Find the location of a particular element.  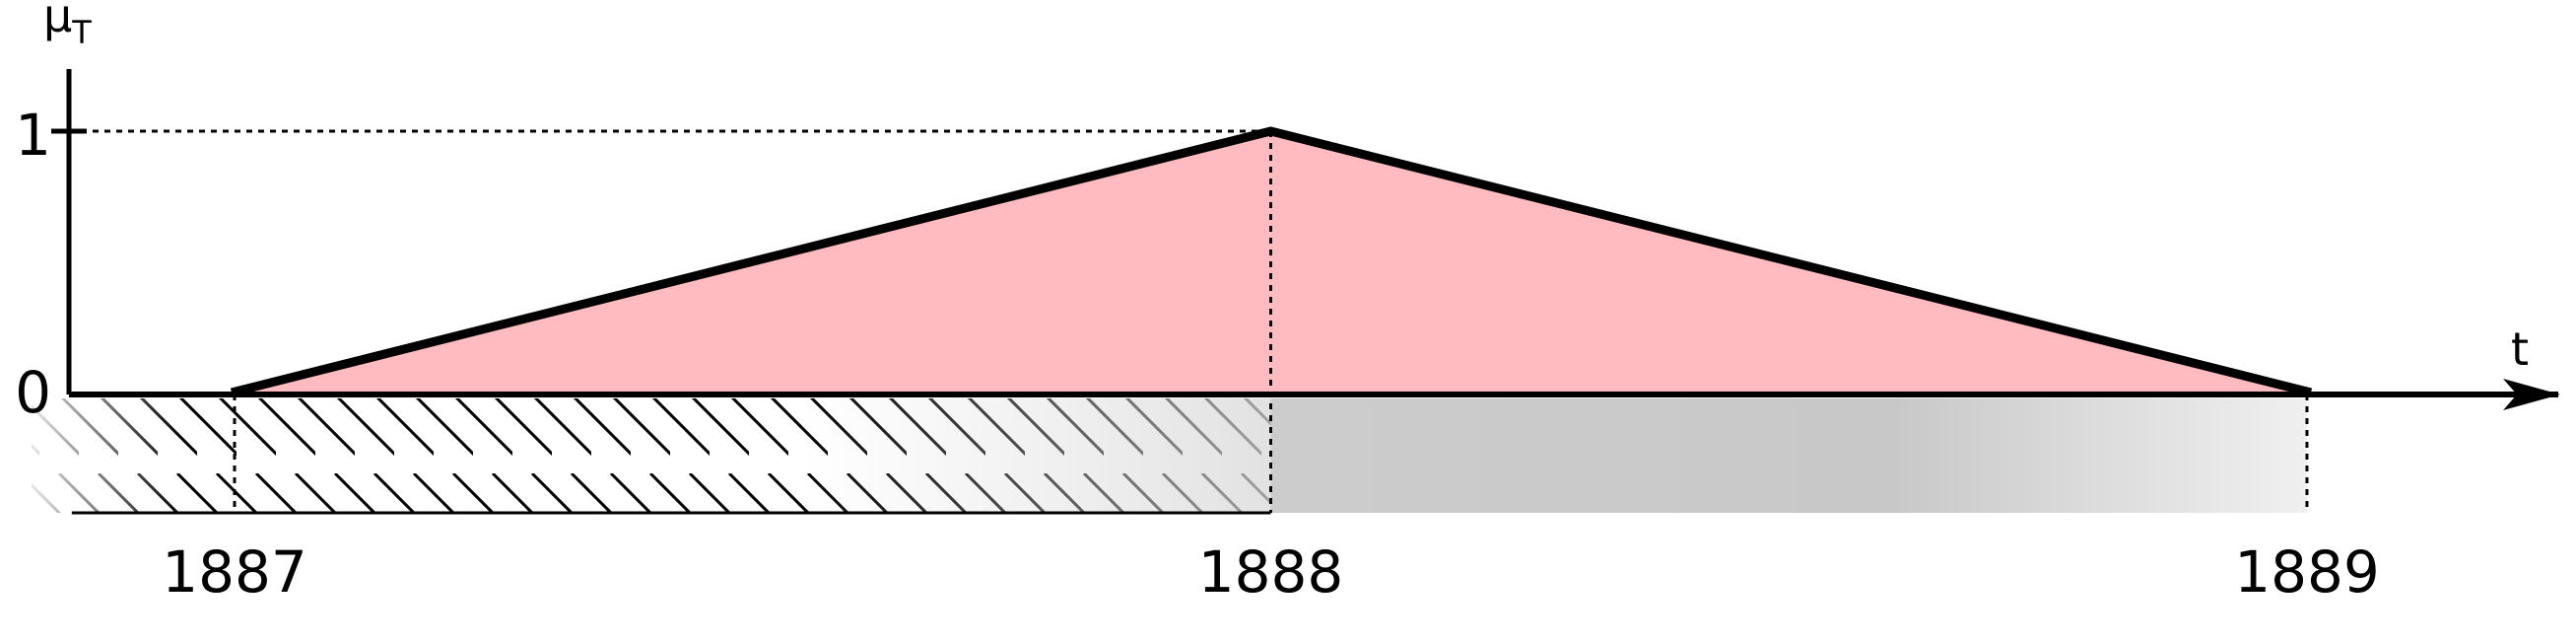

x-tick-label-1888: 1888 is located at coordinates (1271, 572).